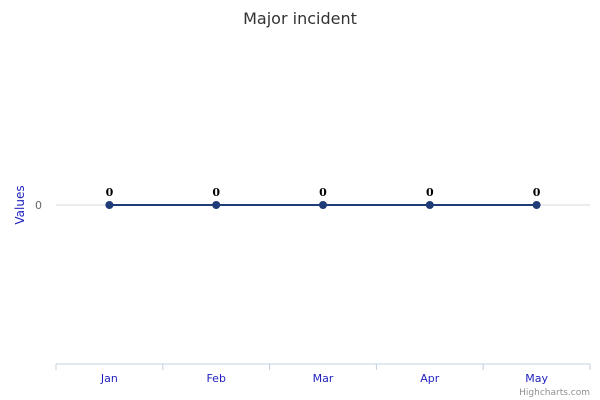  What do you see at coordinates (109, 378) in the screenshot?
I see `x-tick-label: Jan` at bounding box center [109, 378].